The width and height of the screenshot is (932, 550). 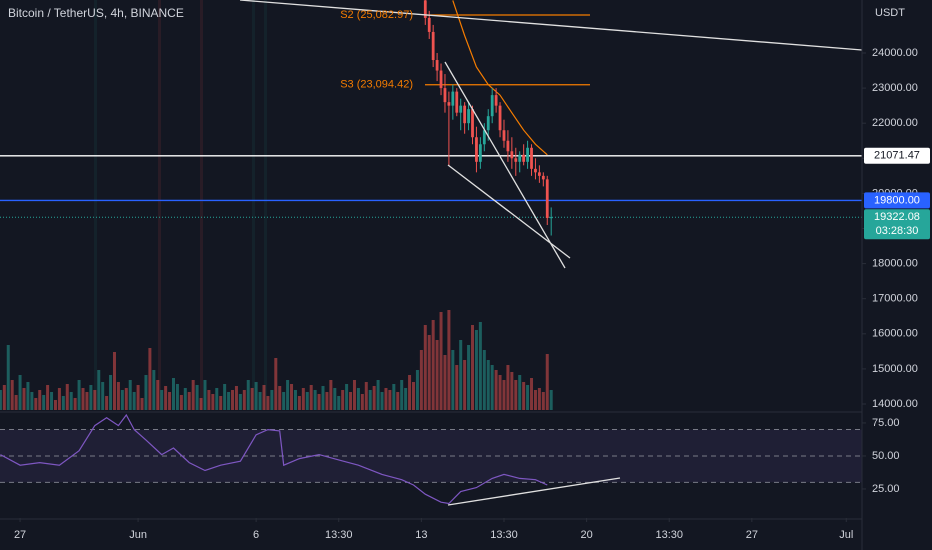 What do you see at coordinates (256, 535) in the screenshot?
I see `x-tick-label: 6` at bounding box center [256, 535].